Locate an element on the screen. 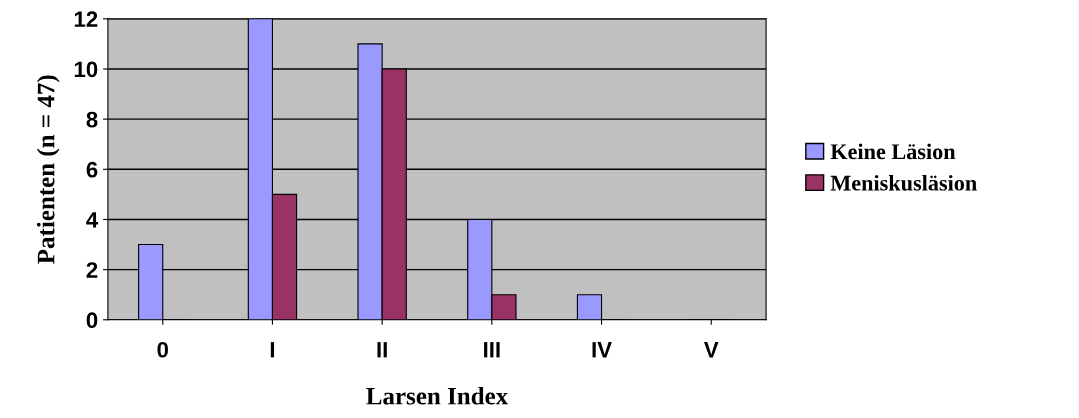 This screenshot has height=418, width=1079. y-tick-label: 12 is located at coordinates (86, 19).